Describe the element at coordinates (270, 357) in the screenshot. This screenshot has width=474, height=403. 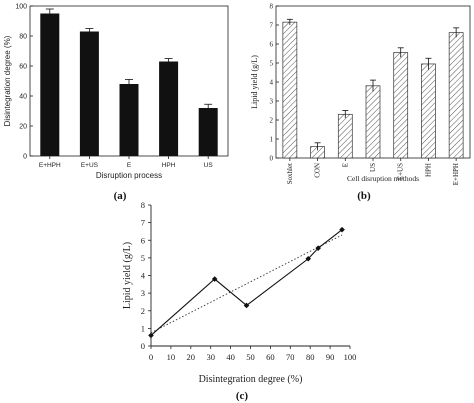
I see `x-tick-label: 60` at that location.